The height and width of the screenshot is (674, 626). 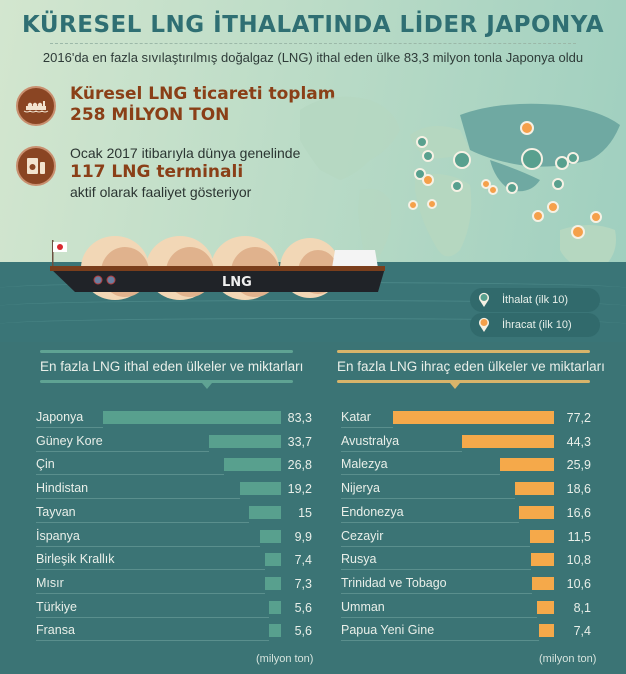 I want to click on value-label: 18,6, so click(x=578, y=489).